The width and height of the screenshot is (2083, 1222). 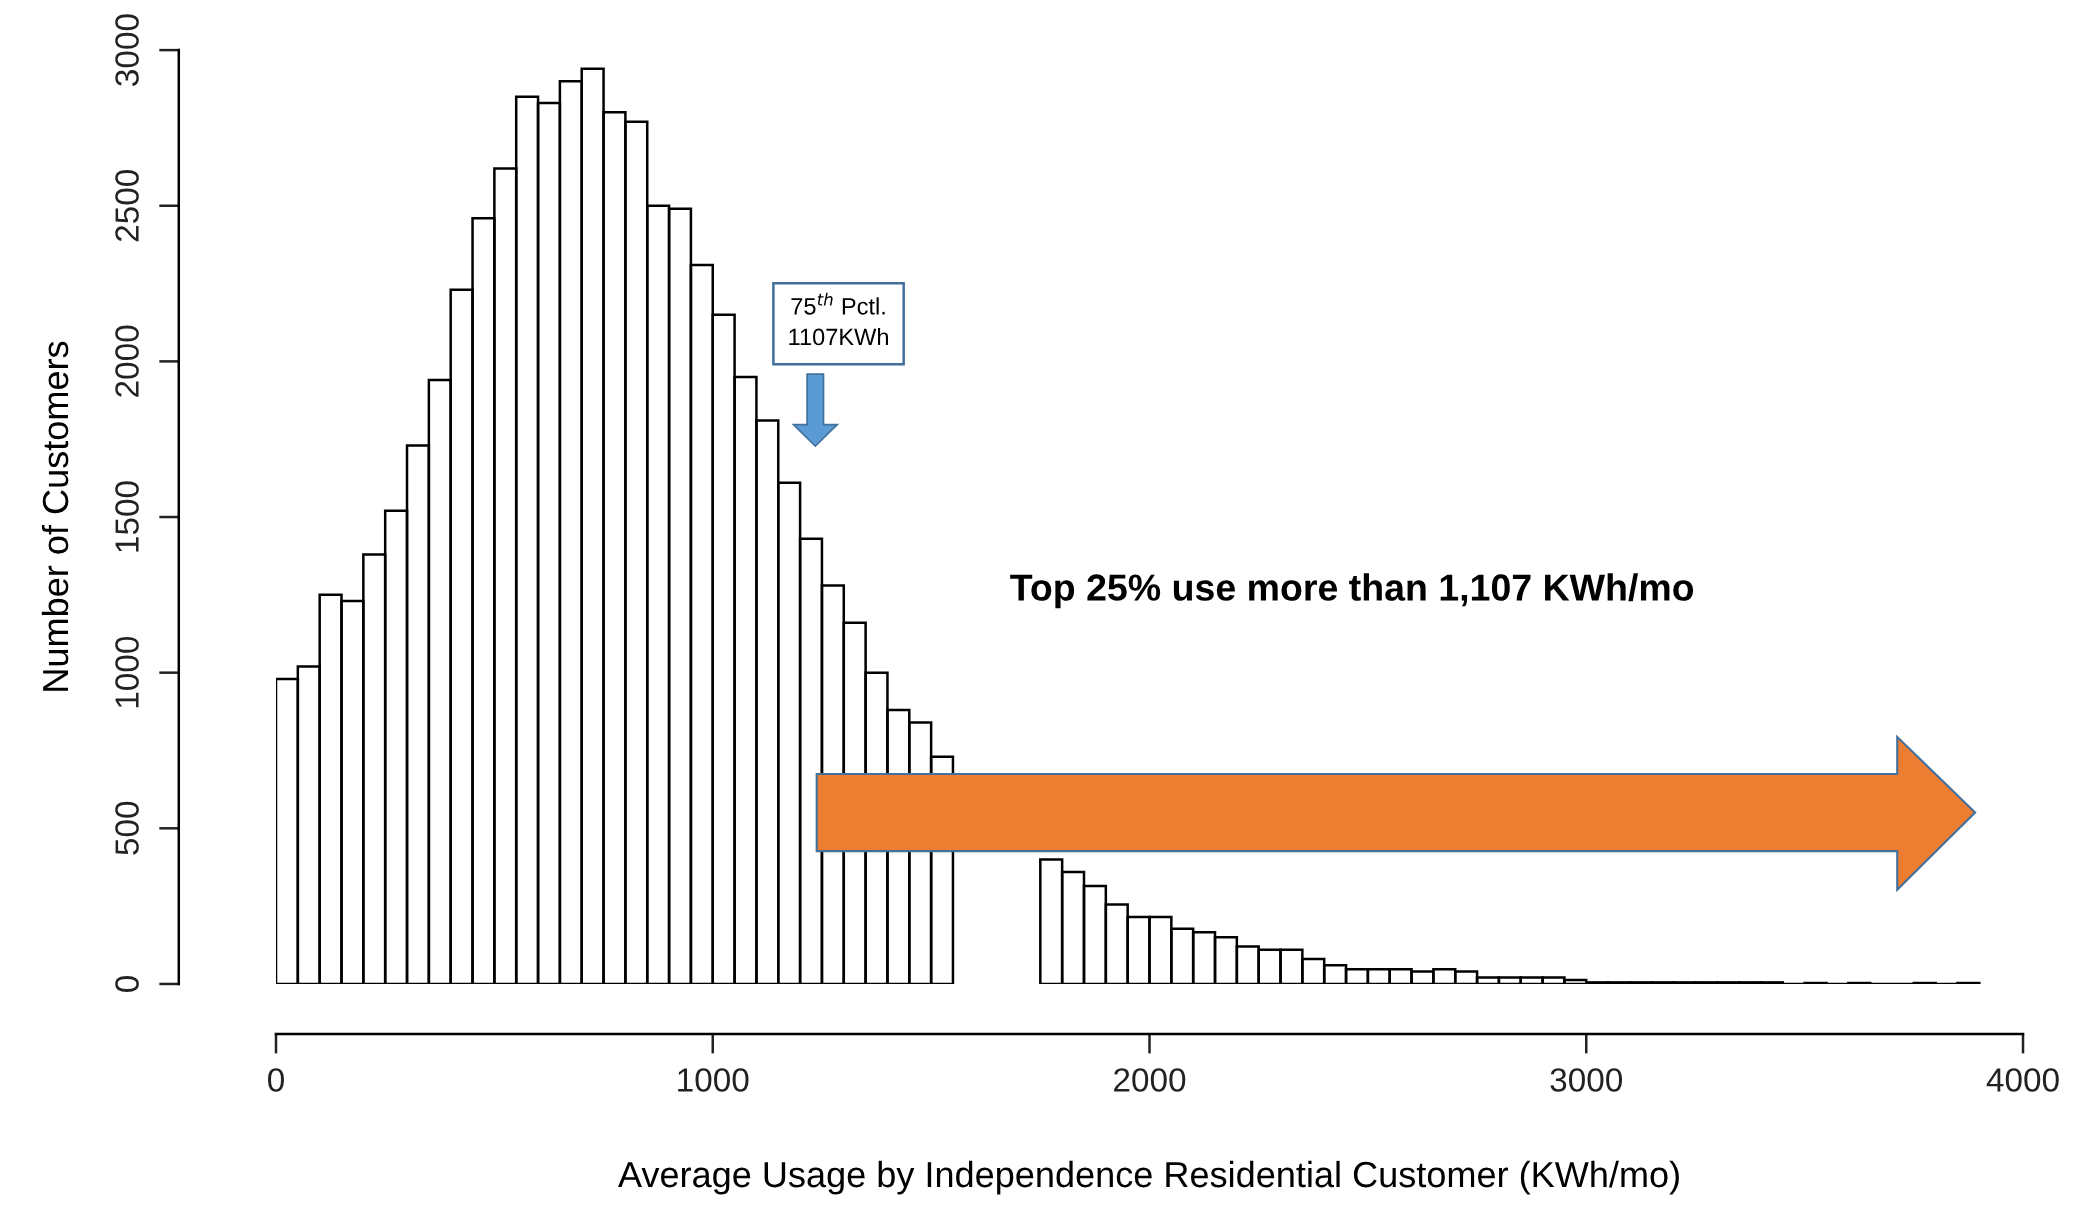 I want to click on x-tick-label: 4000, so click(x=2022, y=1080).